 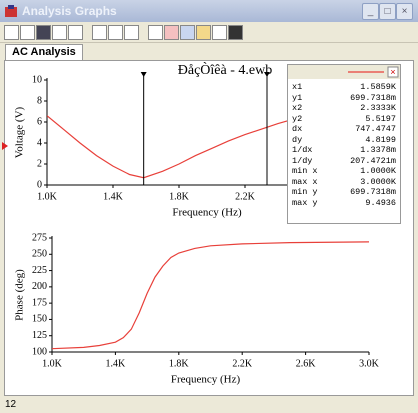 I want to click on x-tick-label: 1.0K, so click(x=52, y=363).